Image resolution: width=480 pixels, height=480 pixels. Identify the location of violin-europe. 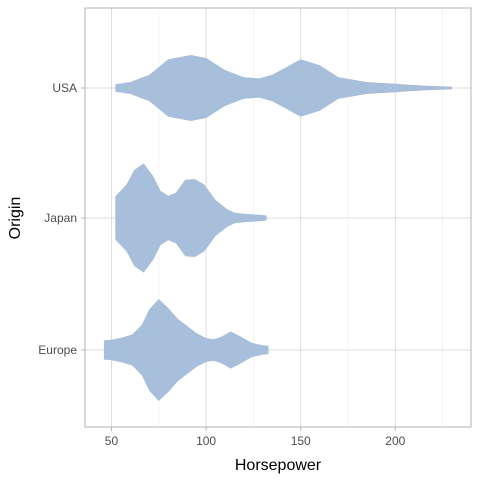
(186, 350).